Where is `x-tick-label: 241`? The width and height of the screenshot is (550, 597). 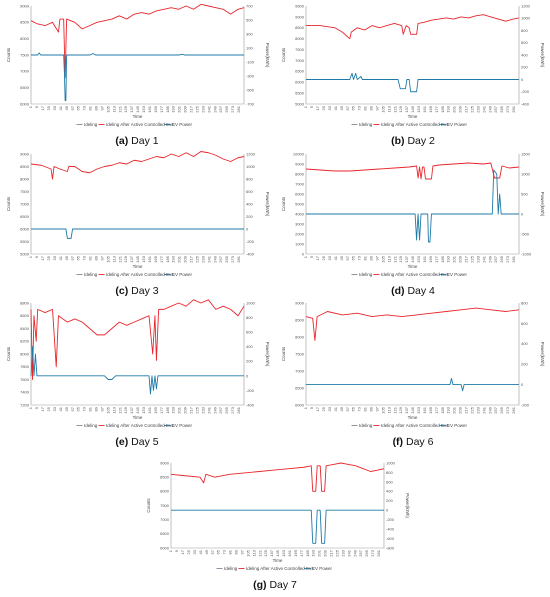
x-tick-label: 241 is located at coordinates (208, 108).